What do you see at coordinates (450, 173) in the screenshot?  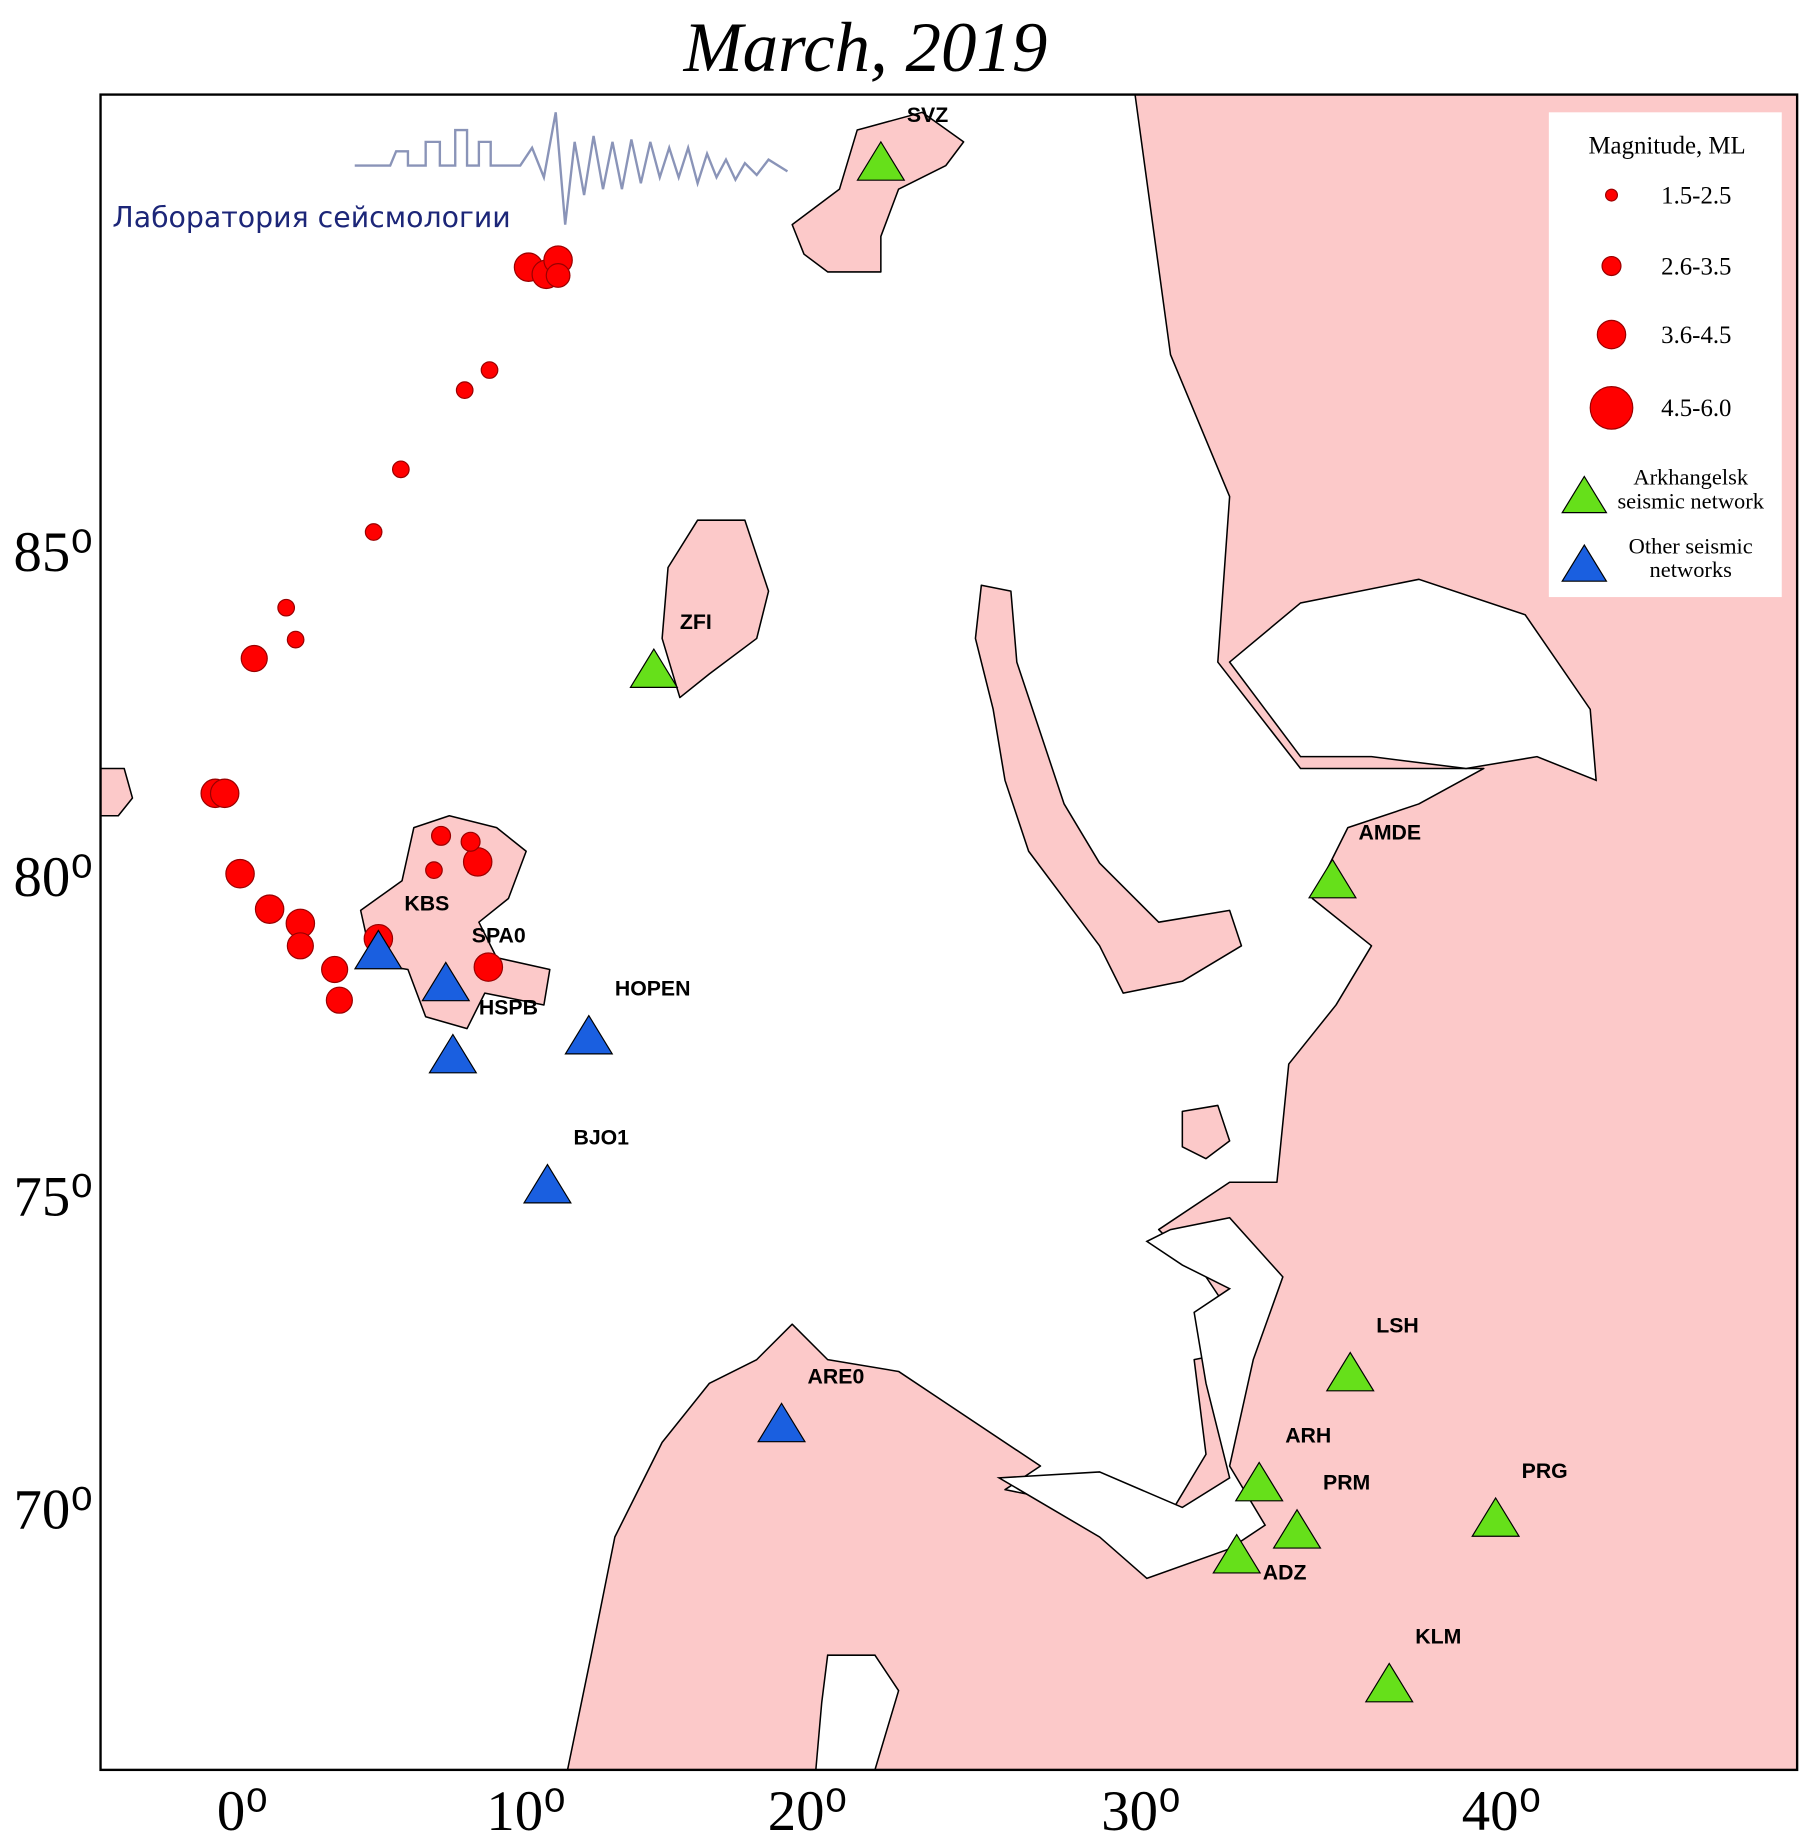 I see `logo: Лаборатория сейсмологии` at bounding box center [450, 173].